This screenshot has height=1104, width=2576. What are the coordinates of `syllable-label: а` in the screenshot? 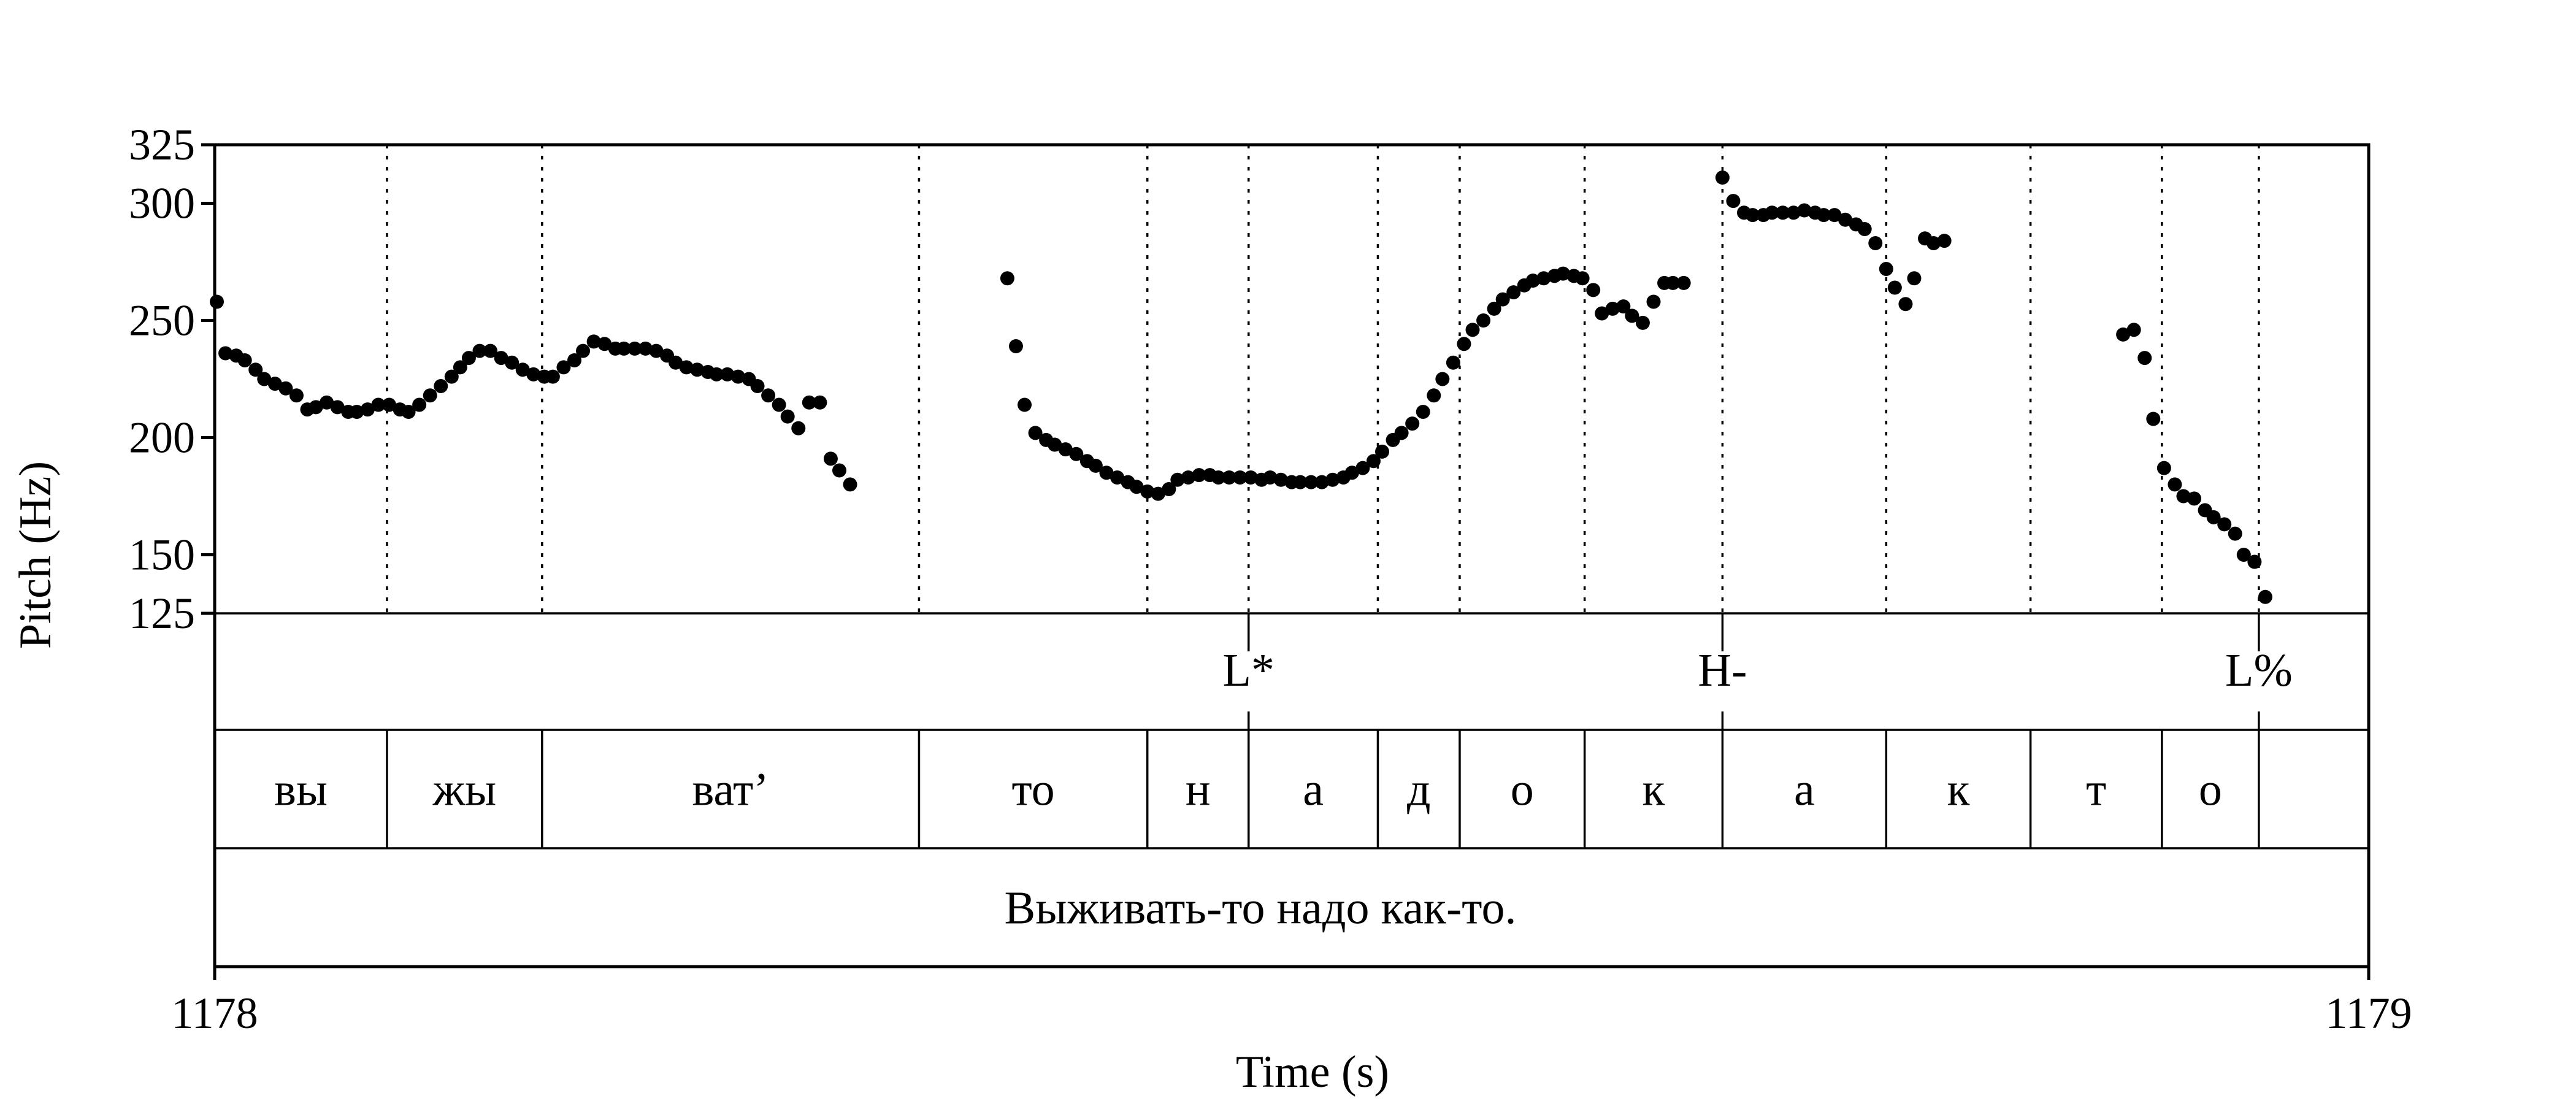 It's located at (1804, 790).